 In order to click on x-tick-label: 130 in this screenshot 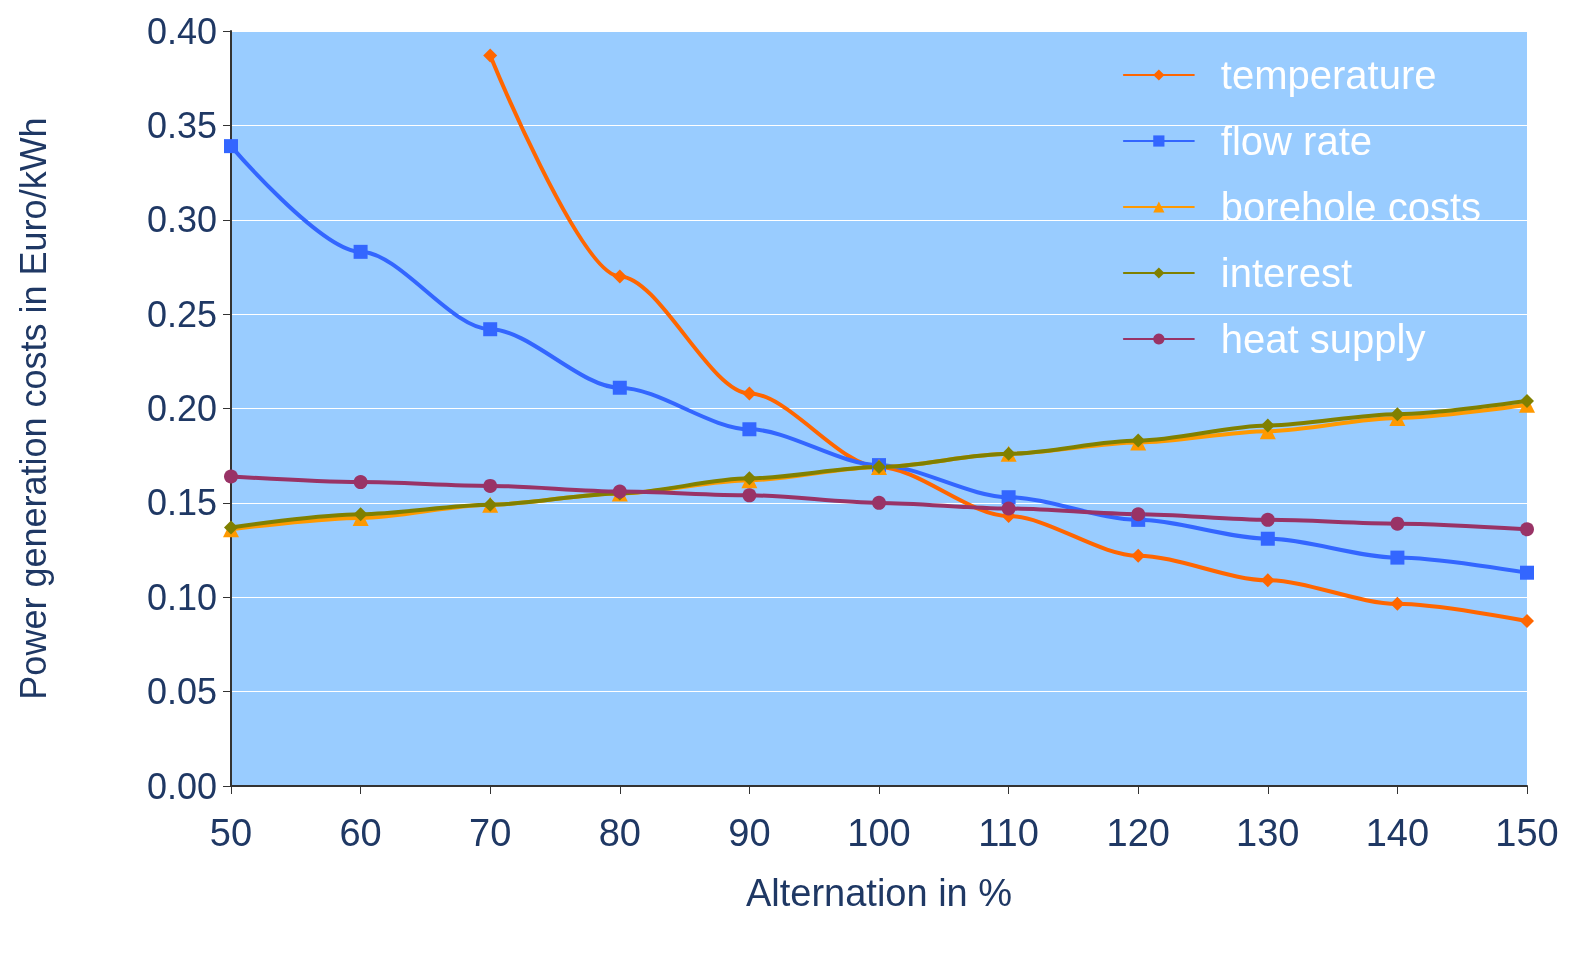, I will do `click(1268, 833)`.